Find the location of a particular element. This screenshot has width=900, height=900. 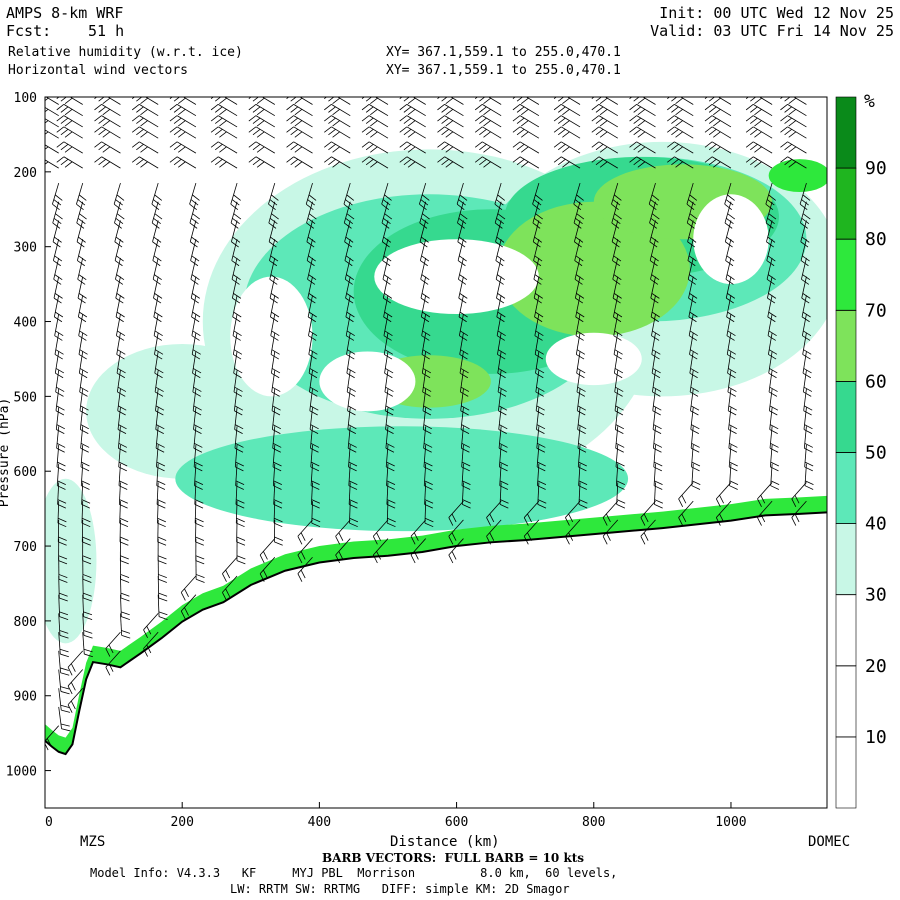

colorbar-swatch is located at coordinates (846, 630).